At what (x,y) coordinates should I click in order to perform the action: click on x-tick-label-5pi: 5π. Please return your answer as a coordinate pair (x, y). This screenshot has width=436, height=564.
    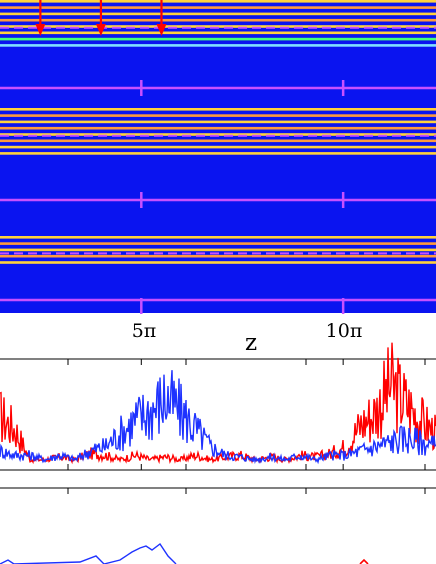
    Looking at the image, I should click on (144, 331).